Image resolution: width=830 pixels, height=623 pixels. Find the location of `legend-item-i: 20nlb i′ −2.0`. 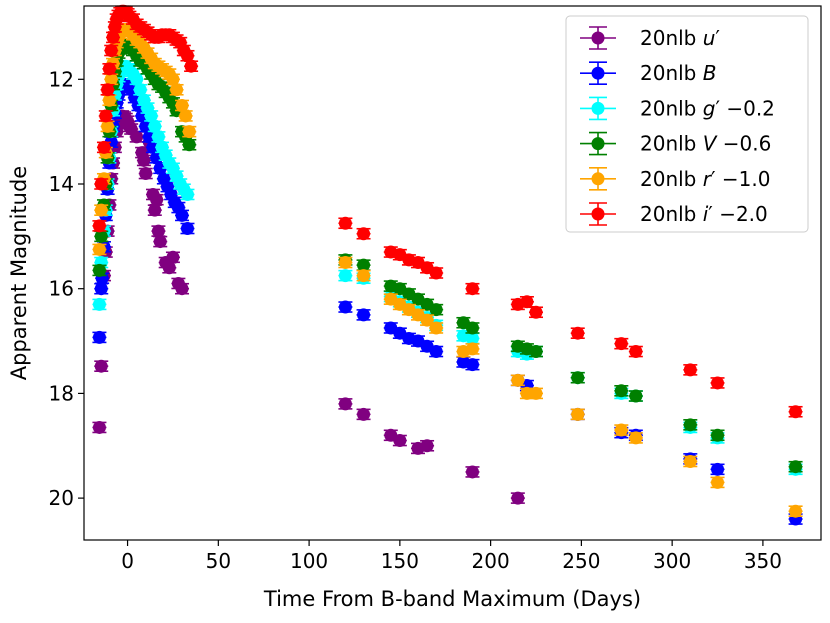

legend-item-i: 20nlb i′ −2.0 is located at coordinates (674, 214).